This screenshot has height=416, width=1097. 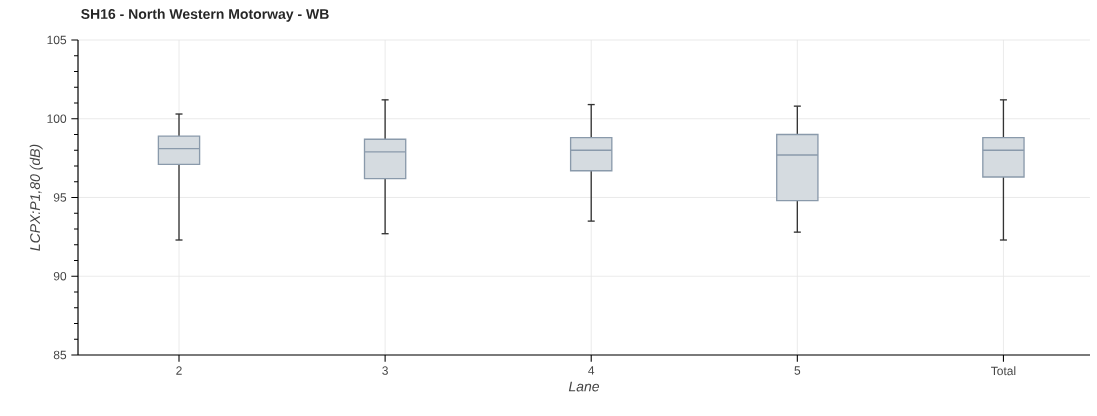 What do you see at coordinates (57, 40) in the screenshot?
I see `y-tick-label: 105` at bounding box center [57, 40].